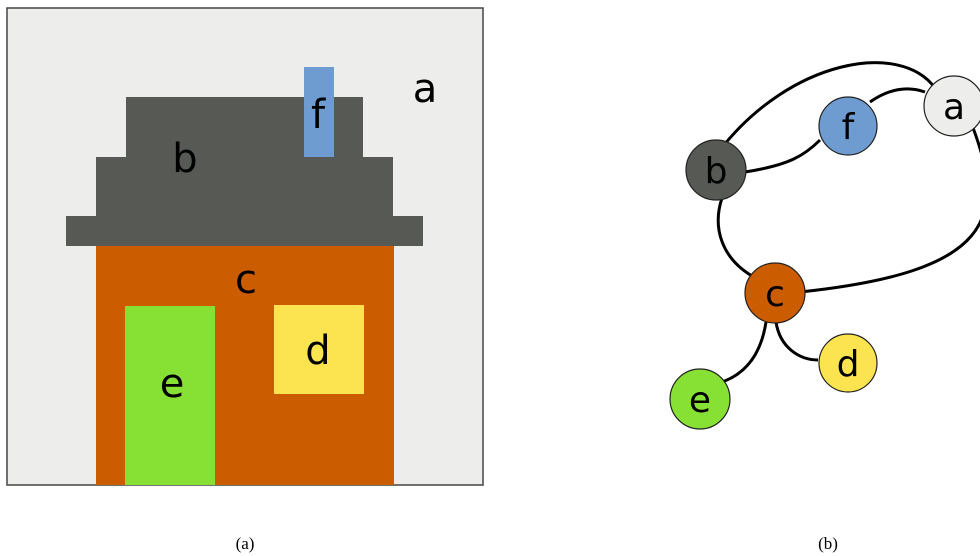 Image resolution: width=980 pixels, height=556 pixels. Describe the element at coordinates (172, 384) in the screenshot. I see `region-label-e: e` at that location.